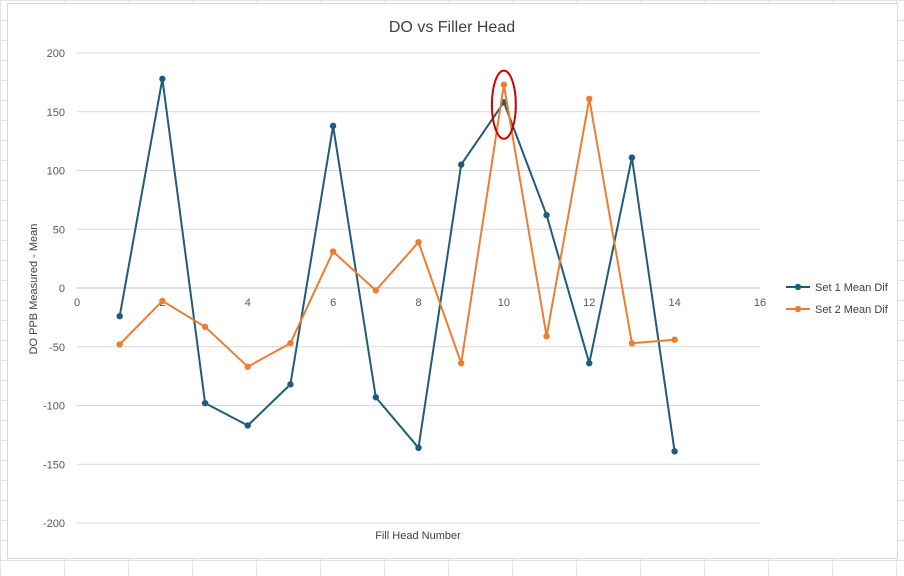  I want to click on y-axis-label: DO PPB Measured - Mean, so click(34, 289).